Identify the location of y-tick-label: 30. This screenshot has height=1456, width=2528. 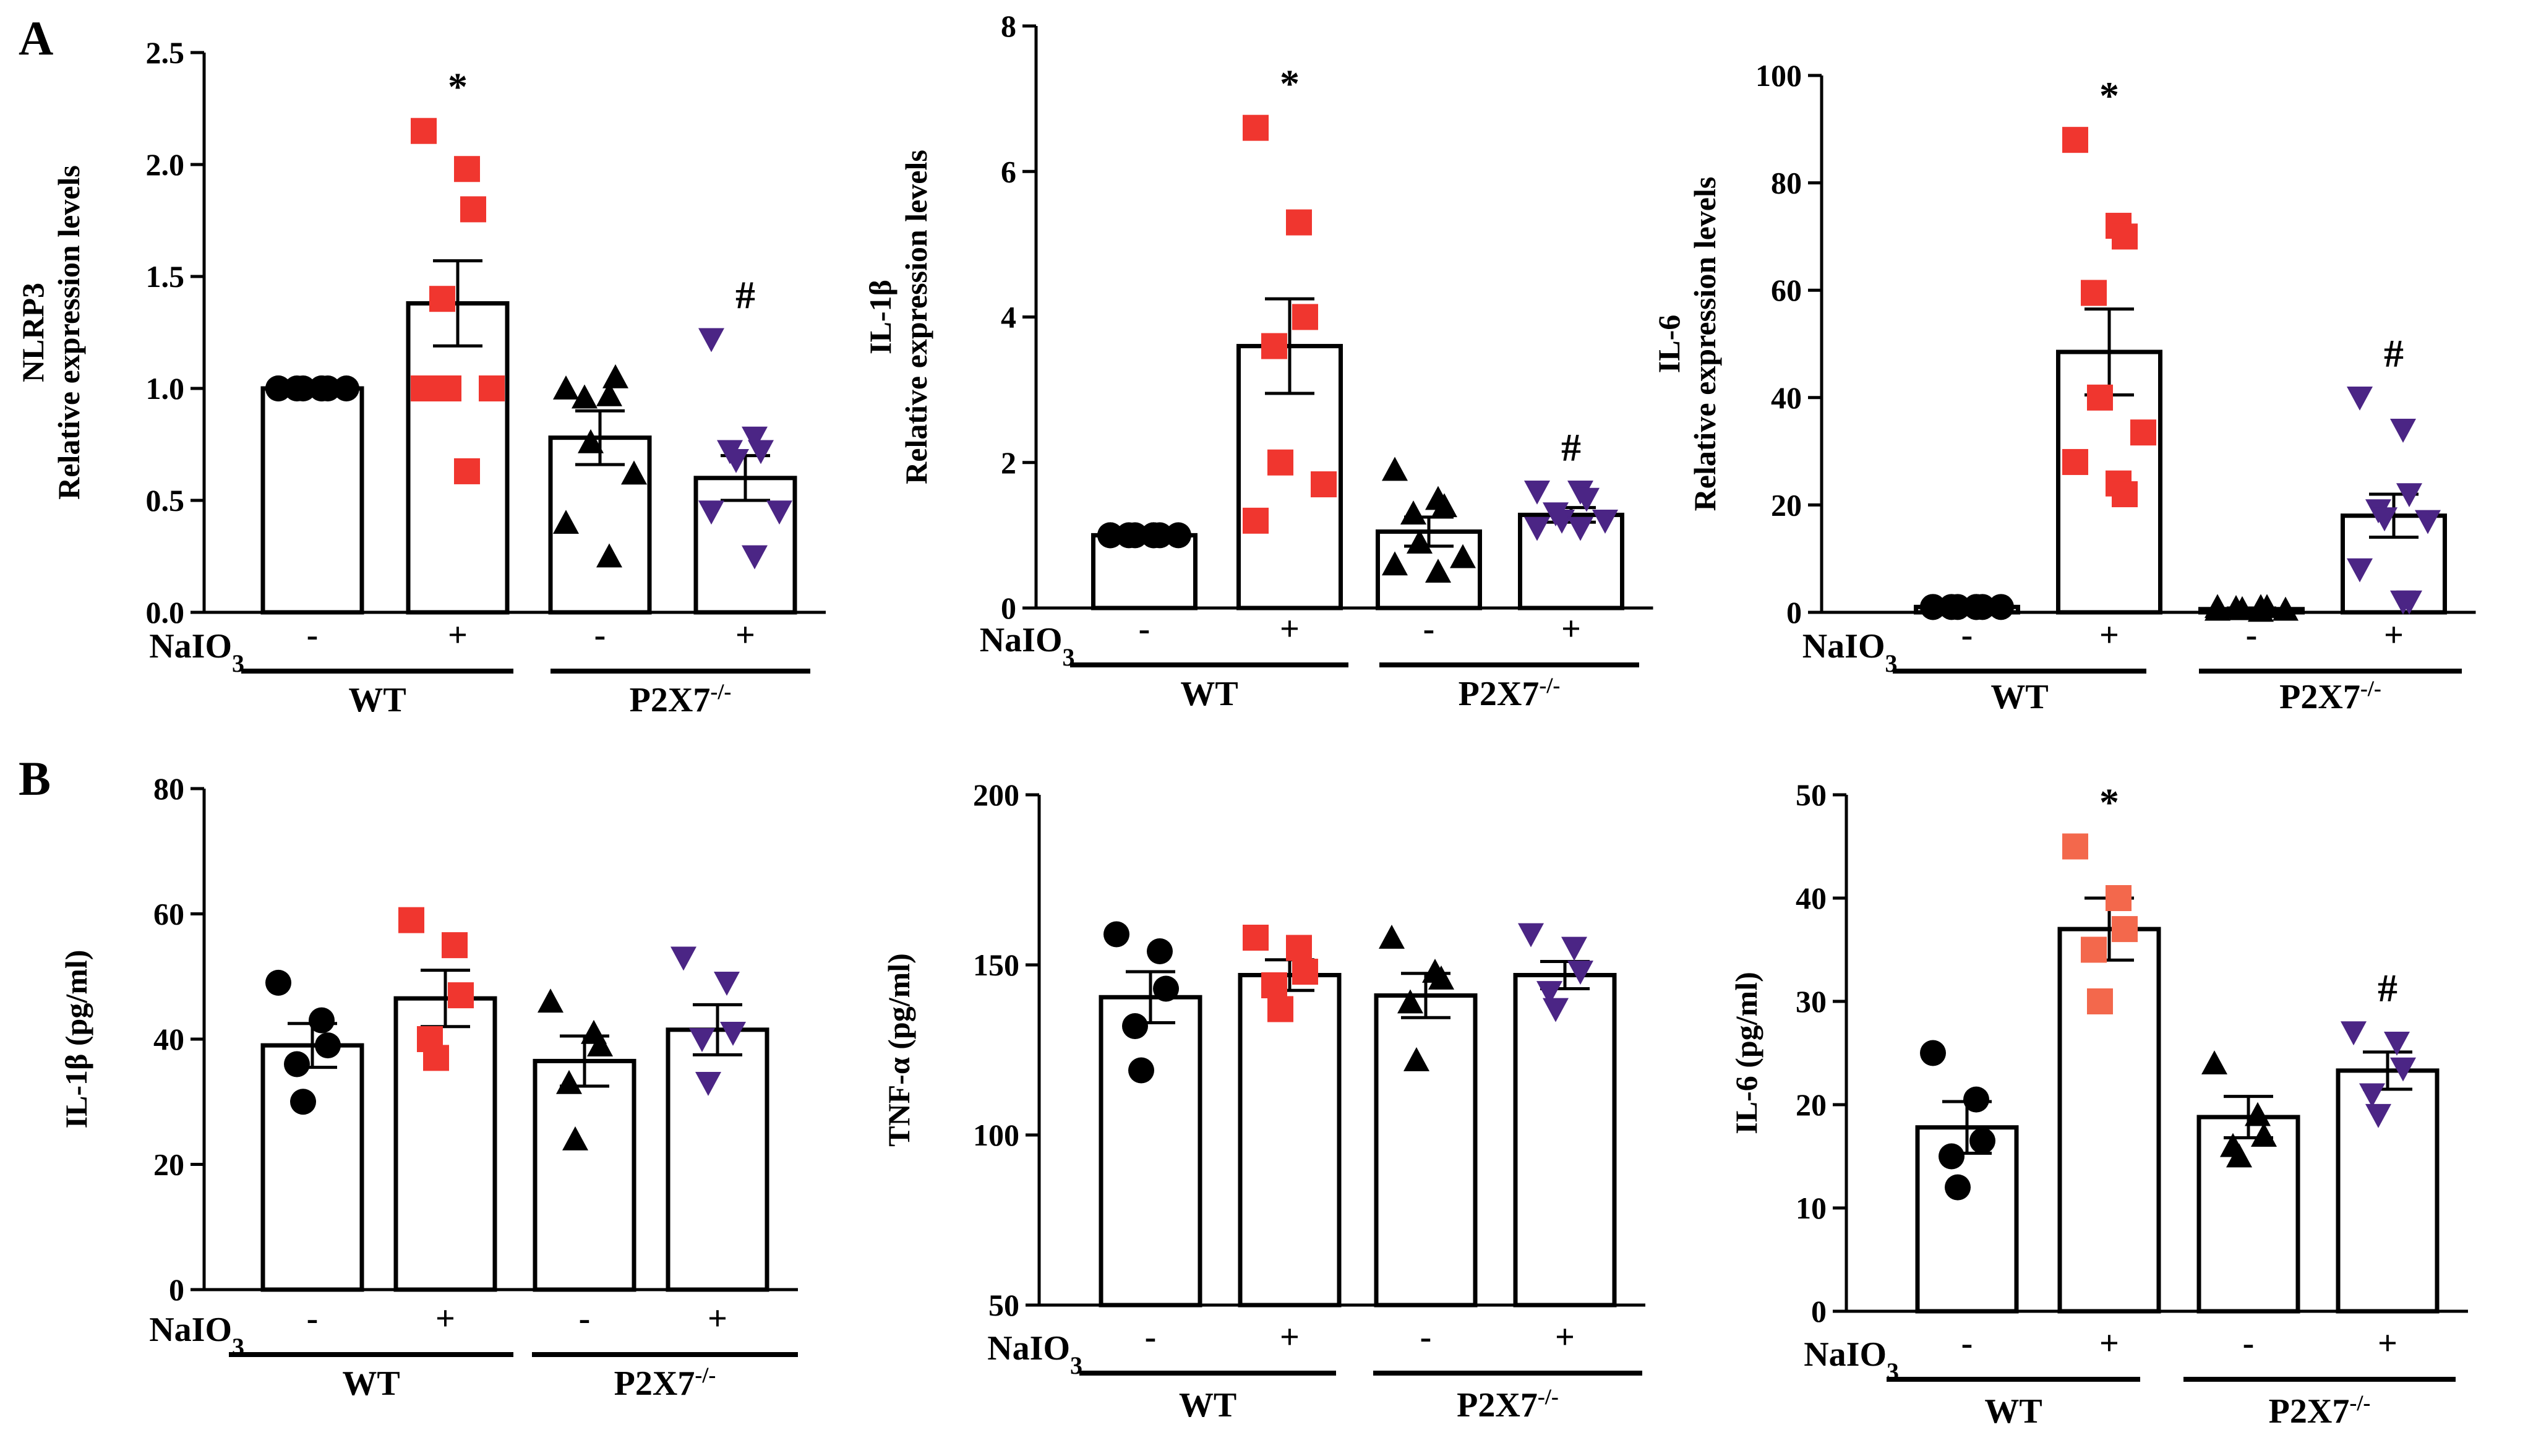
(1811, 1002).